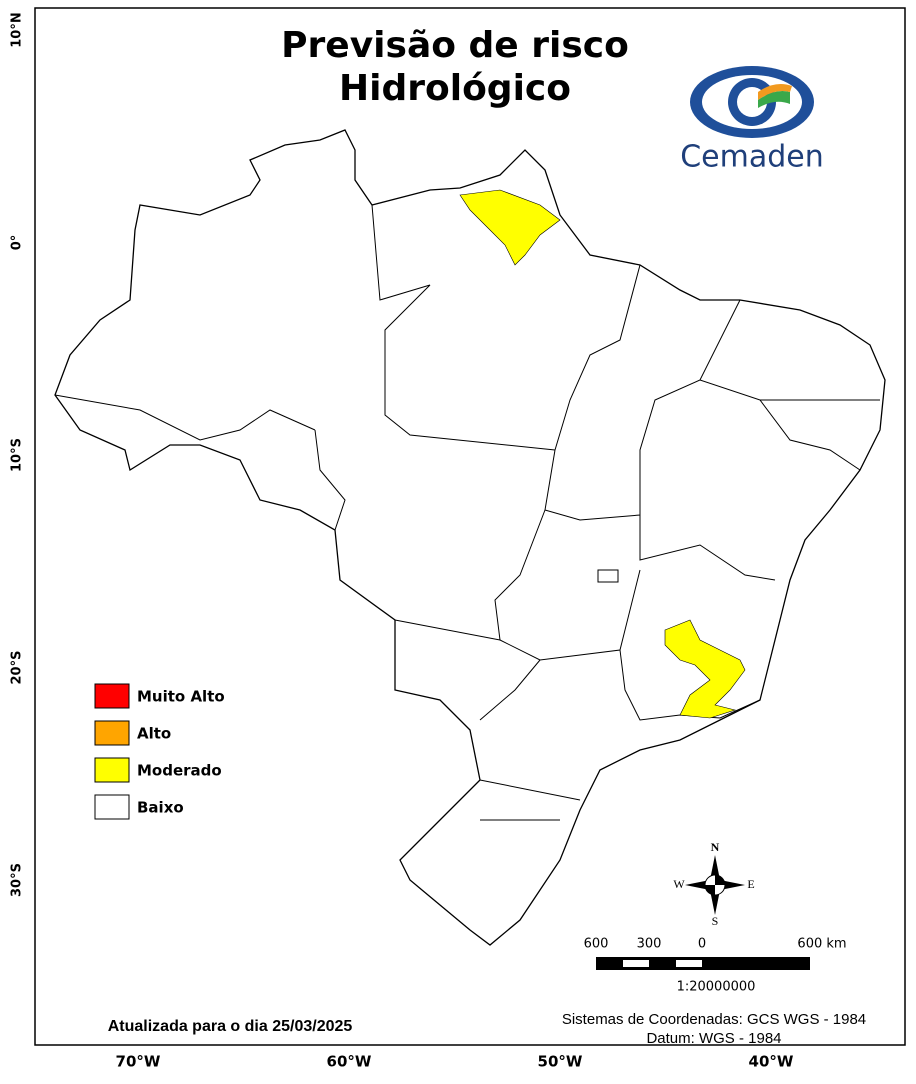 The width and height of the screenshot is (916, 1084). Describe the element at coordinates (138, 1062) in the screenshot. I see `longitude-label: 70°W` at that location.